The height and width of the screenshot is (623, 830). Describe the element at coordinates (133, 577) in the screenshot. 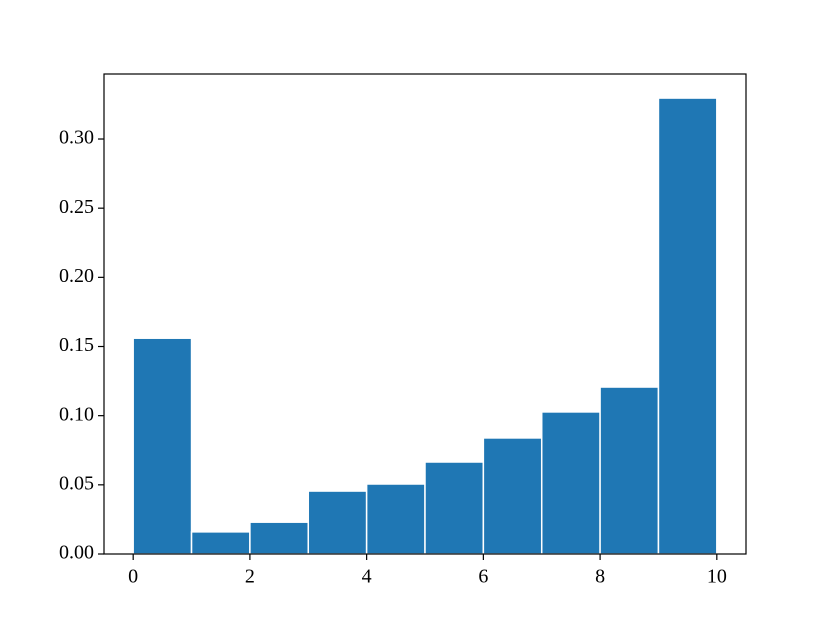

I see `x-tick-label: 0` at that location.